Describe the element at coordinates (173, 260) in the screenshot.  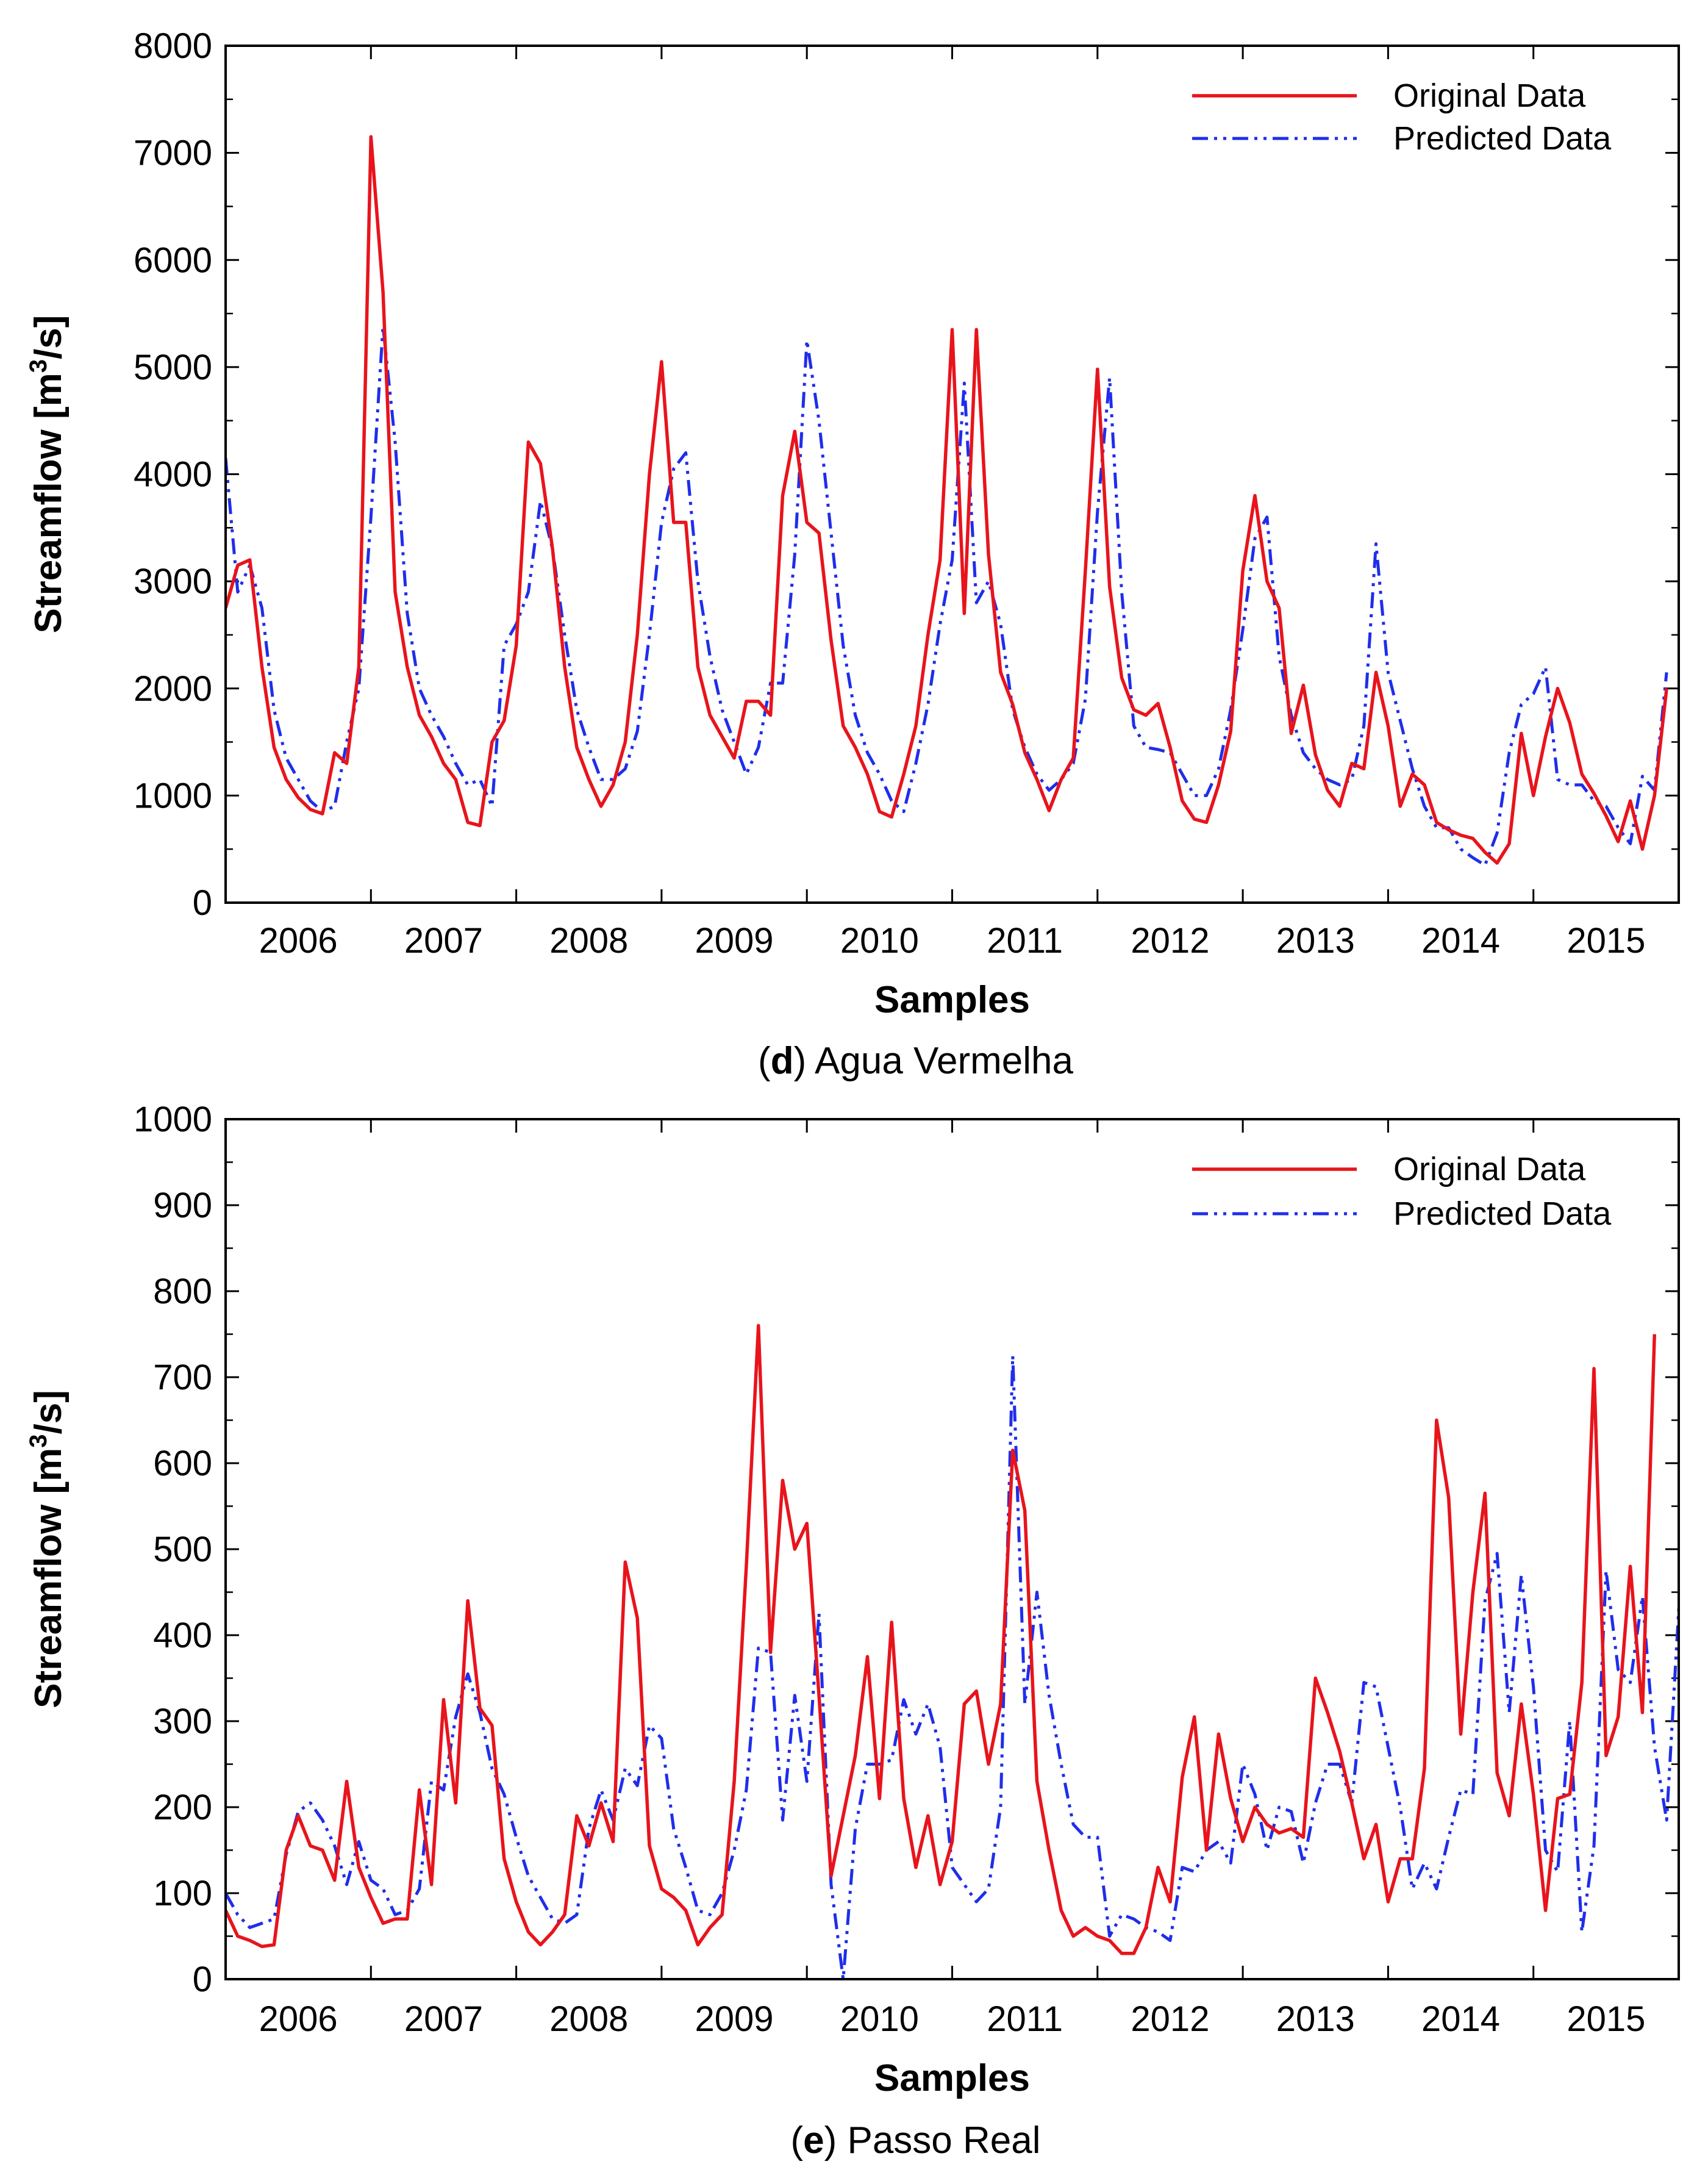
I see `y-tick-label: 6000` at that location.